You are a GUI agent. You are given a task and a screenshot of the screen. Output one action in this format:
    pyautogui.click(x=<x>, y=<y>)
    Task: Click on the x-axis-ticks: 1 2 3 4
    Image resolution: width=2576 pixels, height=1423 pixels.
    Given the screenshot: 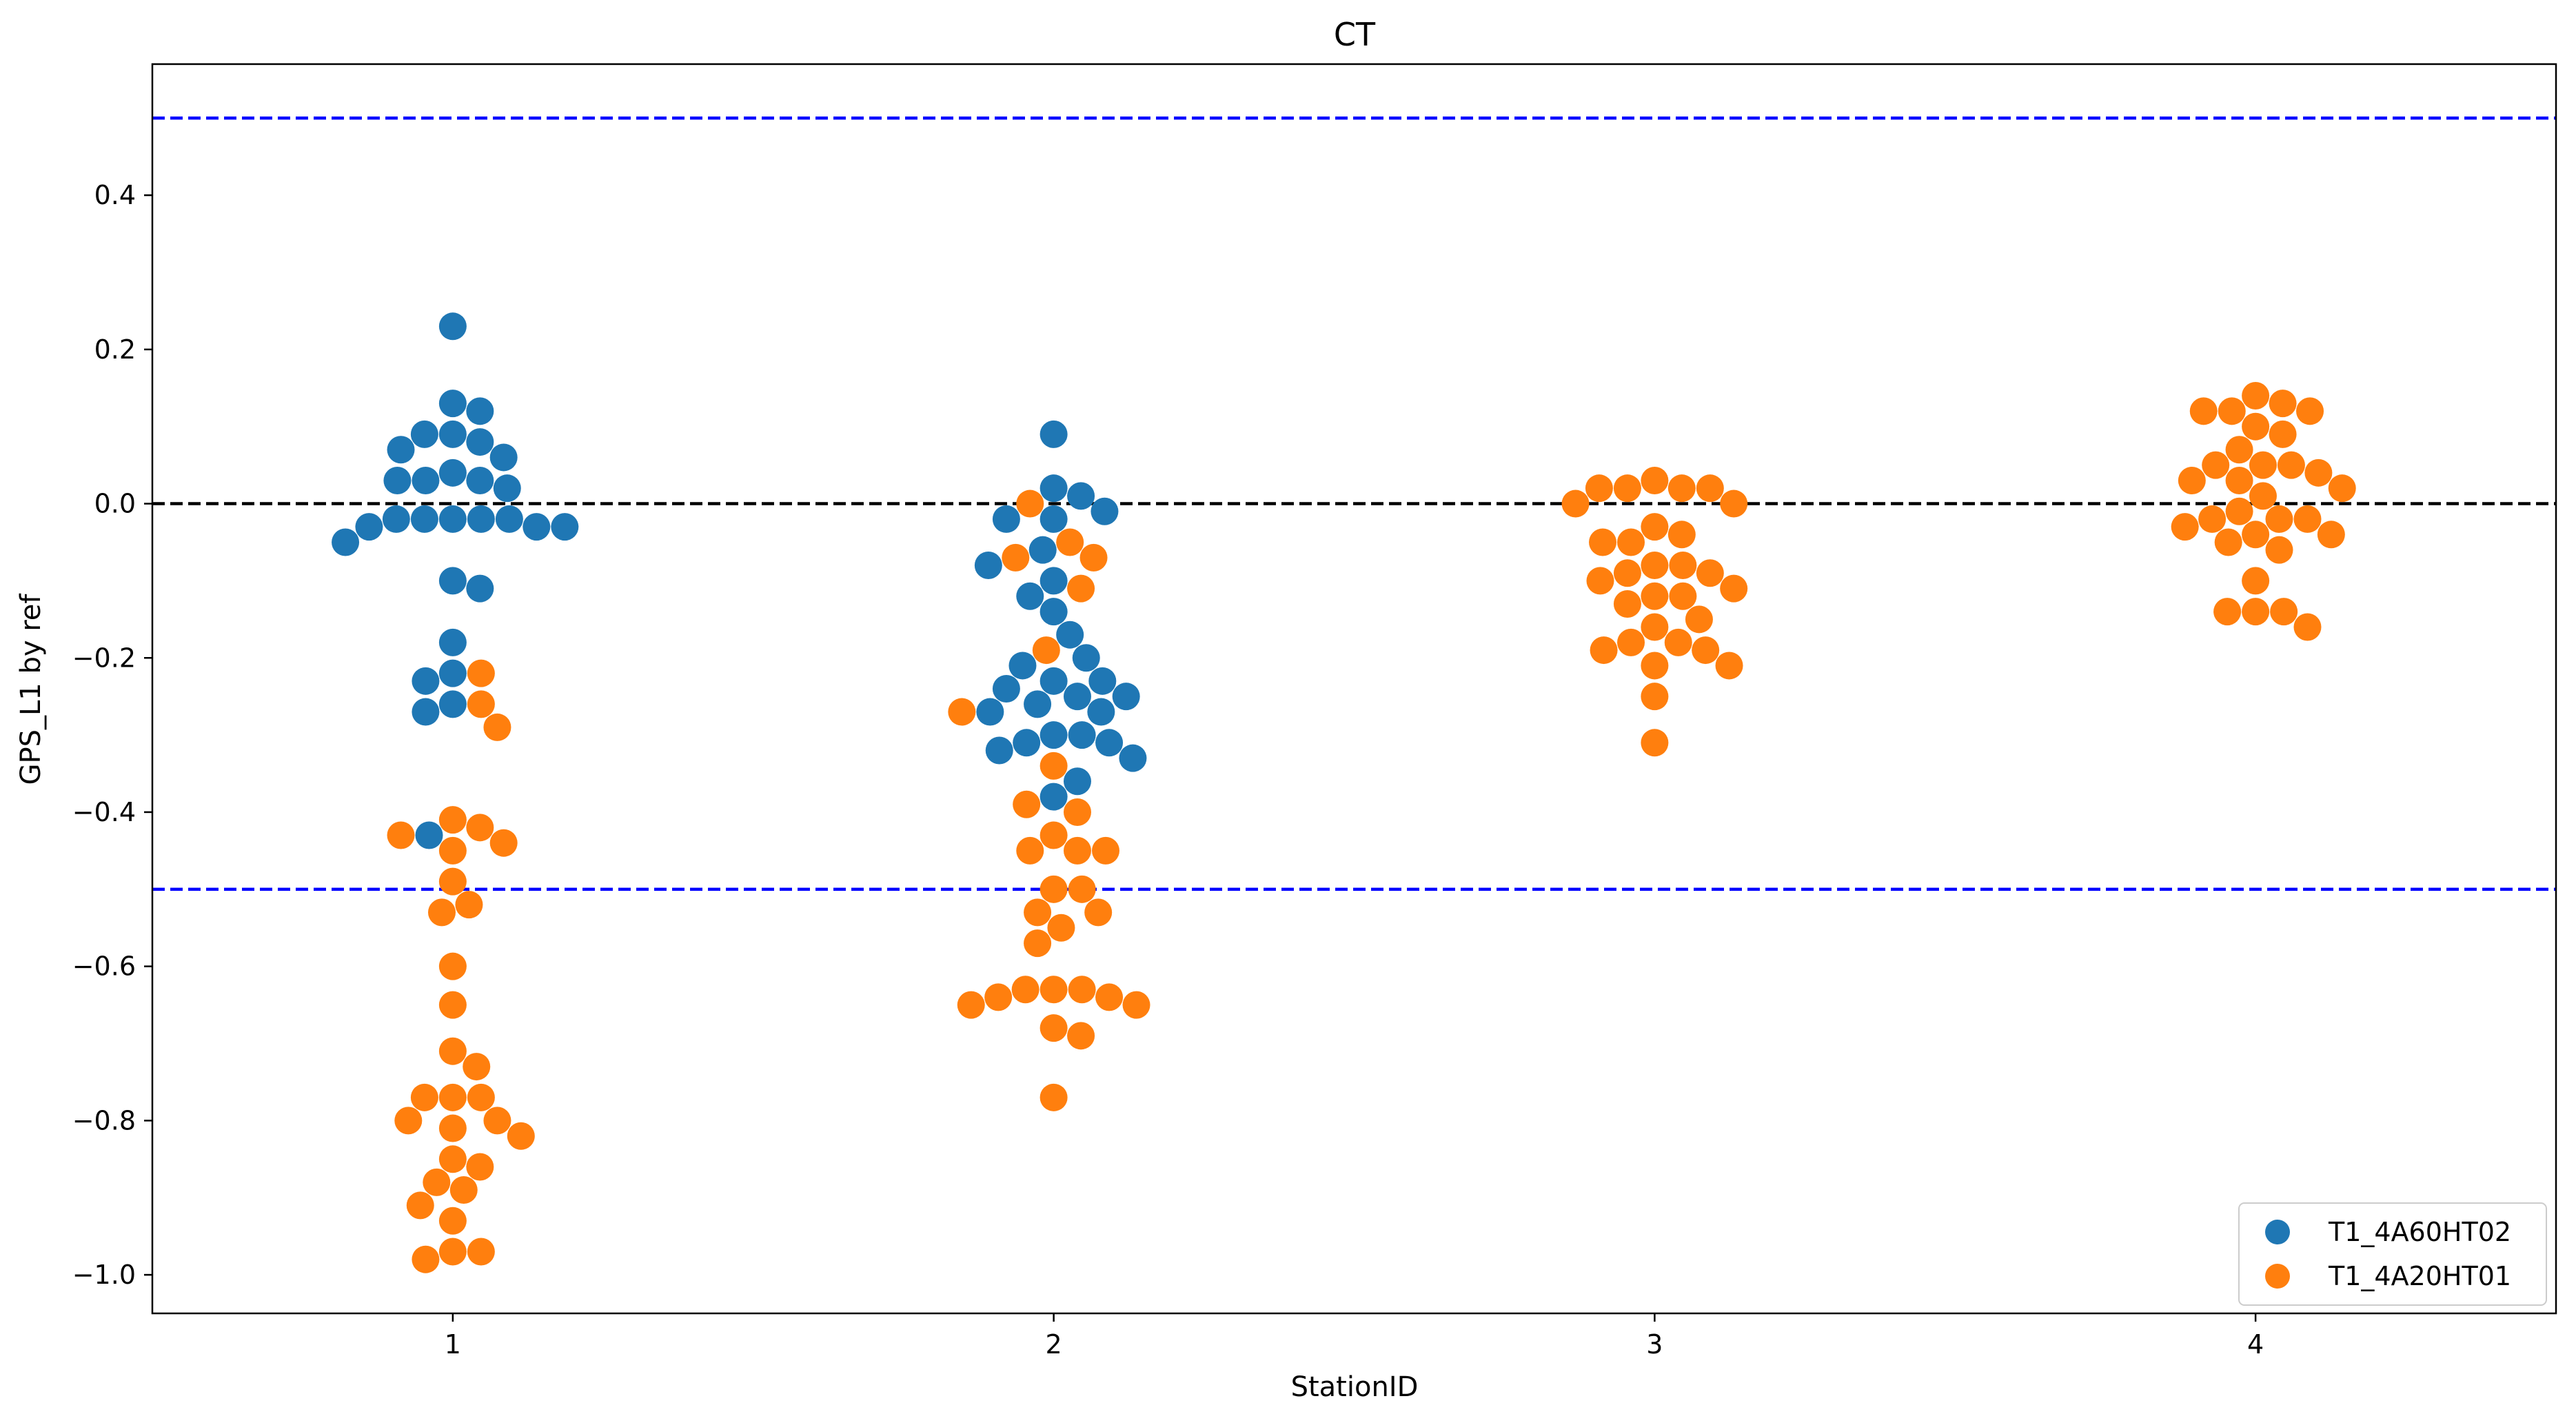 What is the action you would take?
    pyautogui.click(x=1354, y=1336)
    